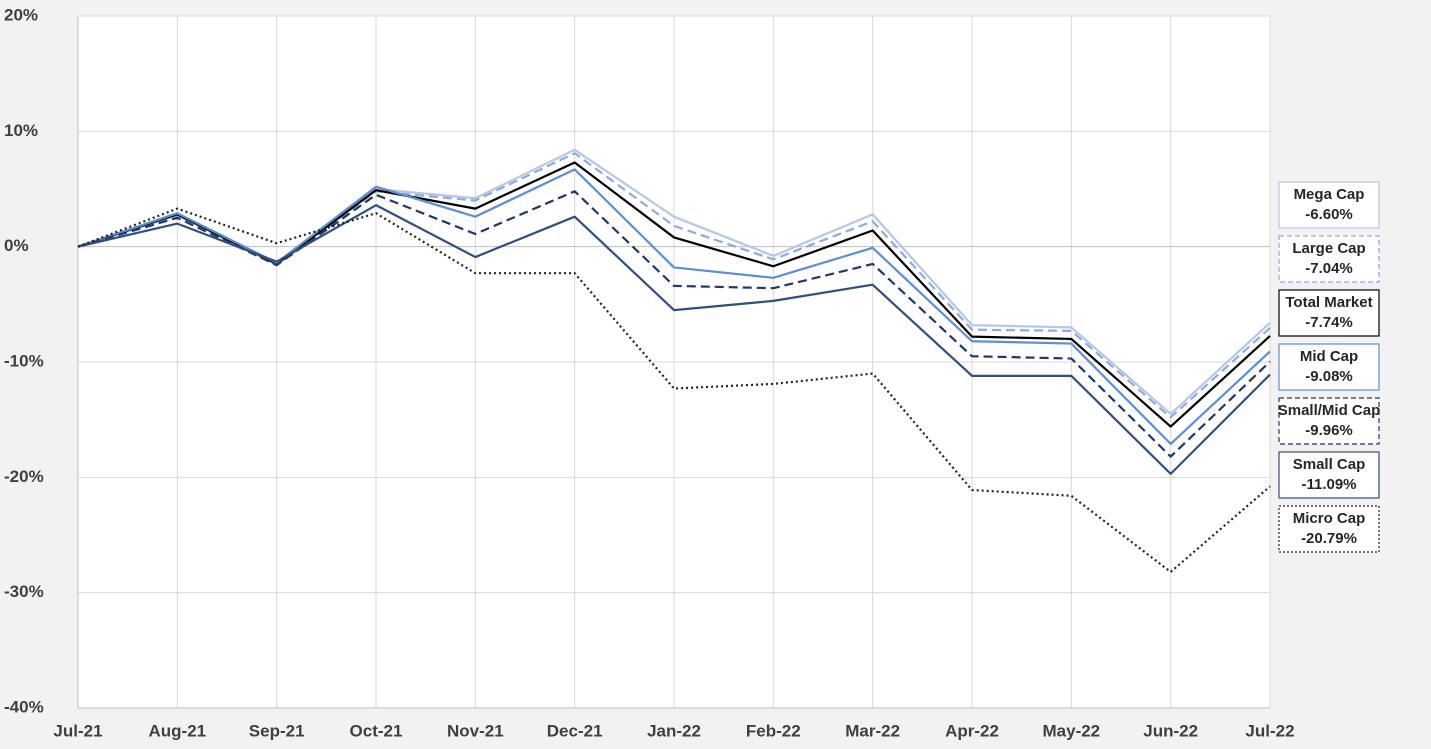 This screenshot has width=1431, height=749. Describe the element at coordinates (972, 730) in the screenshot. I see `x-tick-label: Apr-22` at that location.